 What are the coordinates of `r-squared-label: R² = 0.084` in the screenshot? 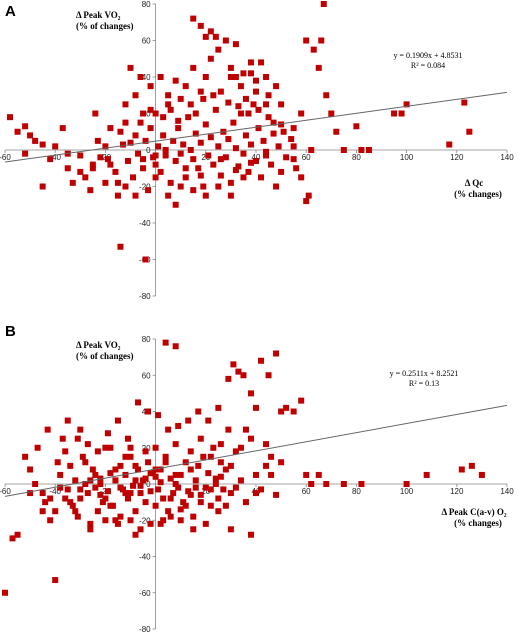 It's located at (428, 65).